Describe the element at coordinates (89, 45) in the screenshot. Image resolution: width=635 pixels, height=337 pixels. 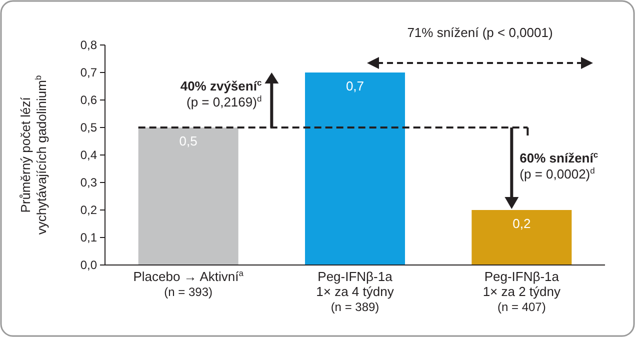
I see `y-tick-label: 0,8` at that location.